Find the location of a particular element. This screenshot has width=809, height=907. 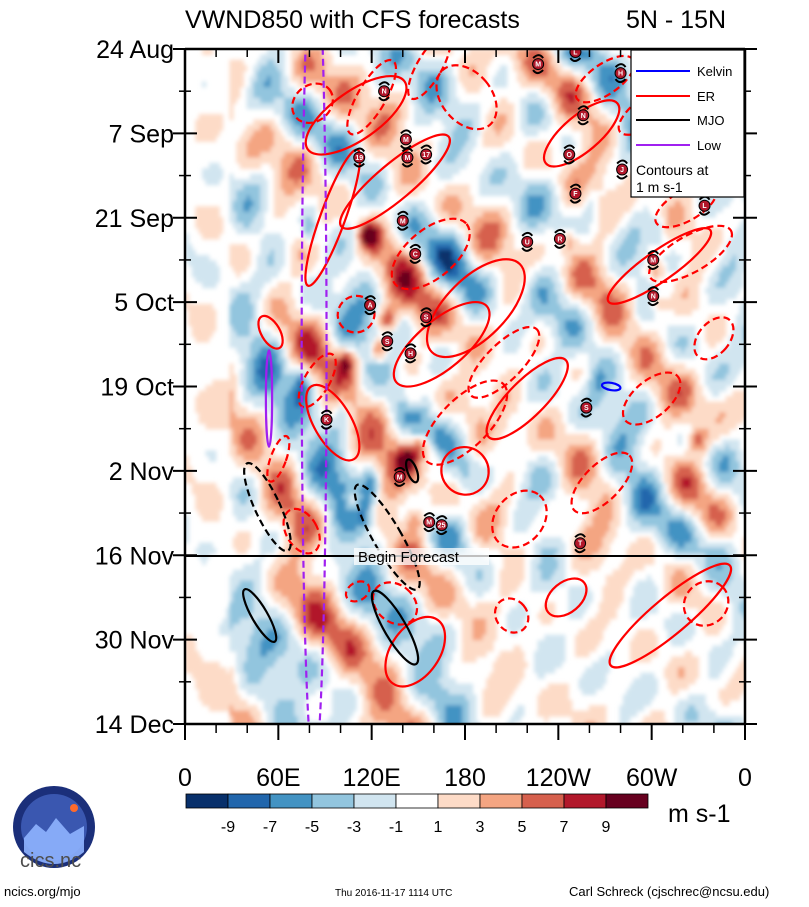

storm-marker-label: N is located at coordinates (583, 116).